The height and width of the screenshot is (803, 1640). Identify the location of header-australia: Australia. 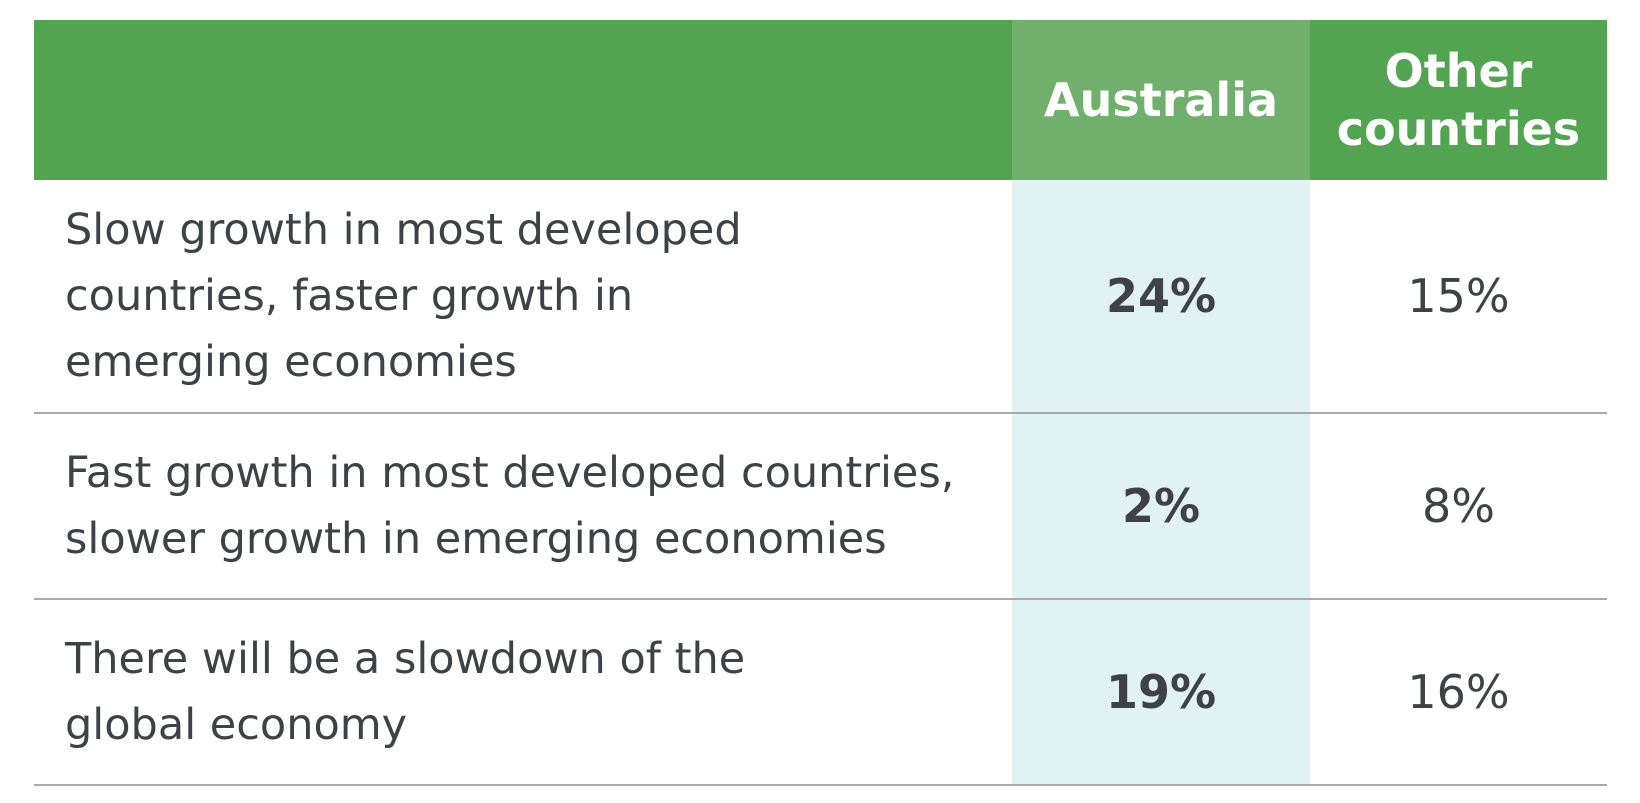
(1161, 100).